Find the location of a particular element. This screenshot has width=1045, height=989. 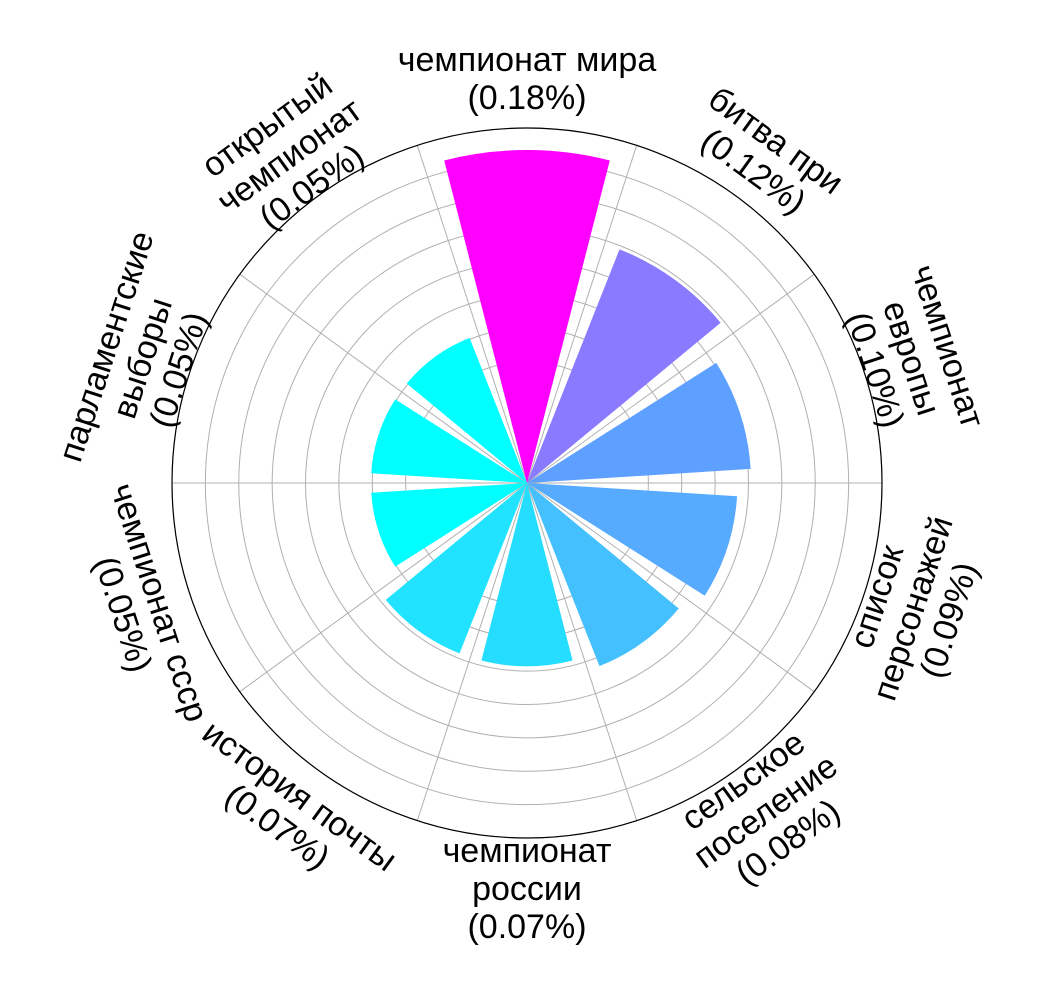

category-label: чемпионат ссср(0.05%) is located at coordinates (140, 609).